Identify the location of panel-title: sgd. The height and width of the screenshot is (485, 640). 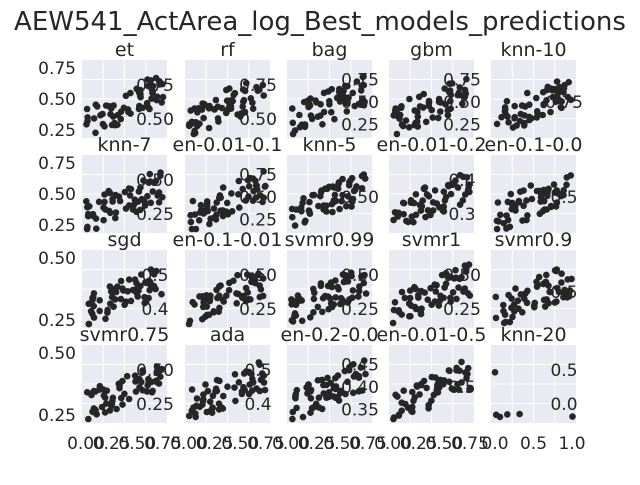
(124, 240).